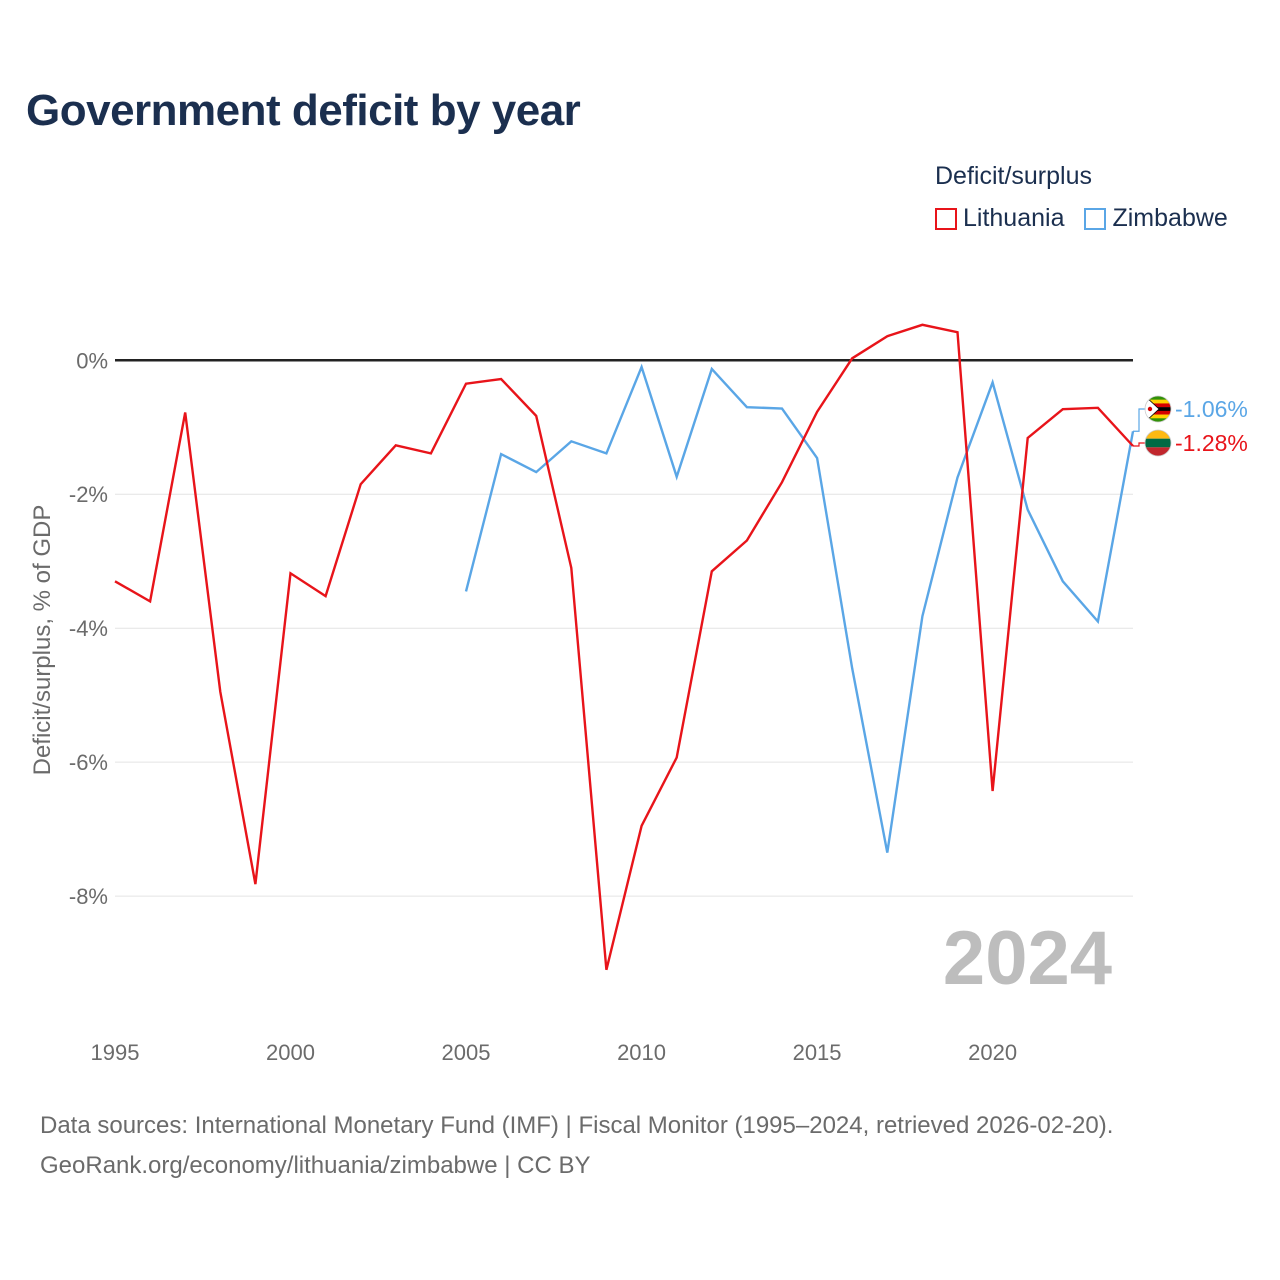  What do you see at coordinates (992, 1052) in the screenshot?
I see `x-tick-label: 2020` at bounding box center [992, 1052].